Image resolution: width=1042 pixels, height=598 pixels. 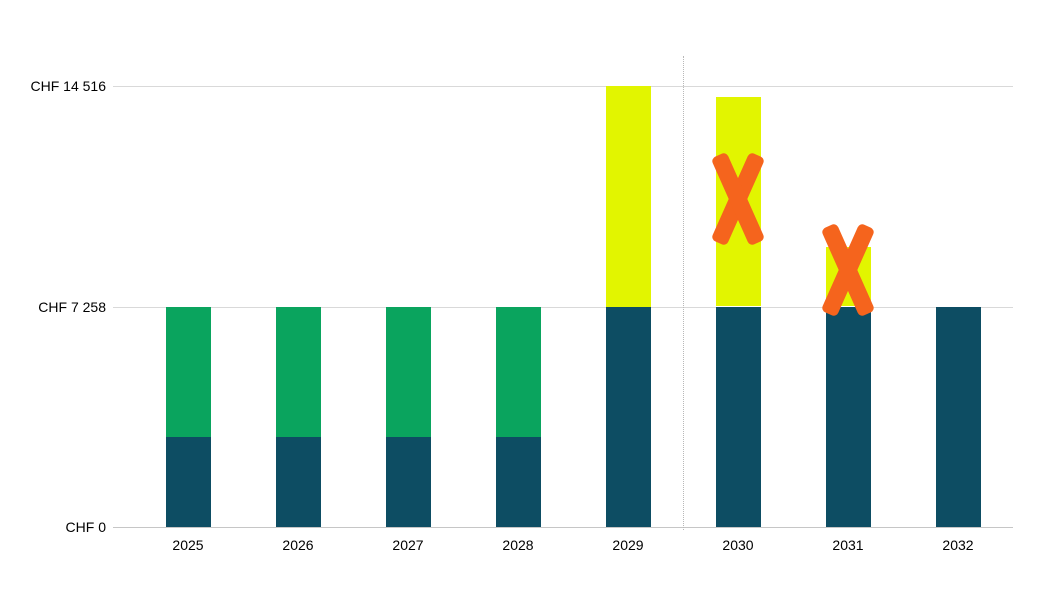 I want to click on x-axis-label: 2030, so click(x=738, y=545).